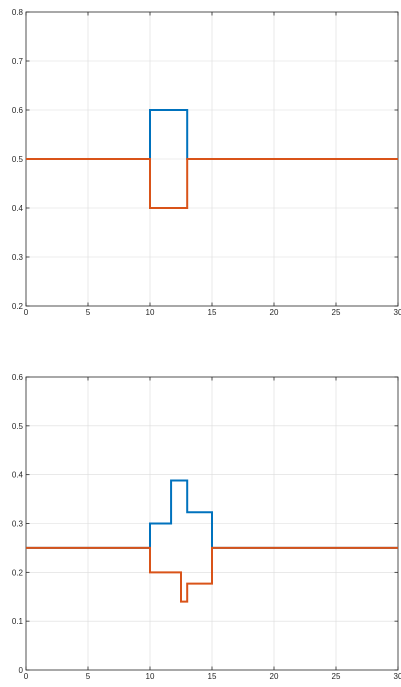  What do you see at coordinates (18, 61) in the screenshot?
I see `y-tick-label: 0.7` at bounding box center [18, 61].